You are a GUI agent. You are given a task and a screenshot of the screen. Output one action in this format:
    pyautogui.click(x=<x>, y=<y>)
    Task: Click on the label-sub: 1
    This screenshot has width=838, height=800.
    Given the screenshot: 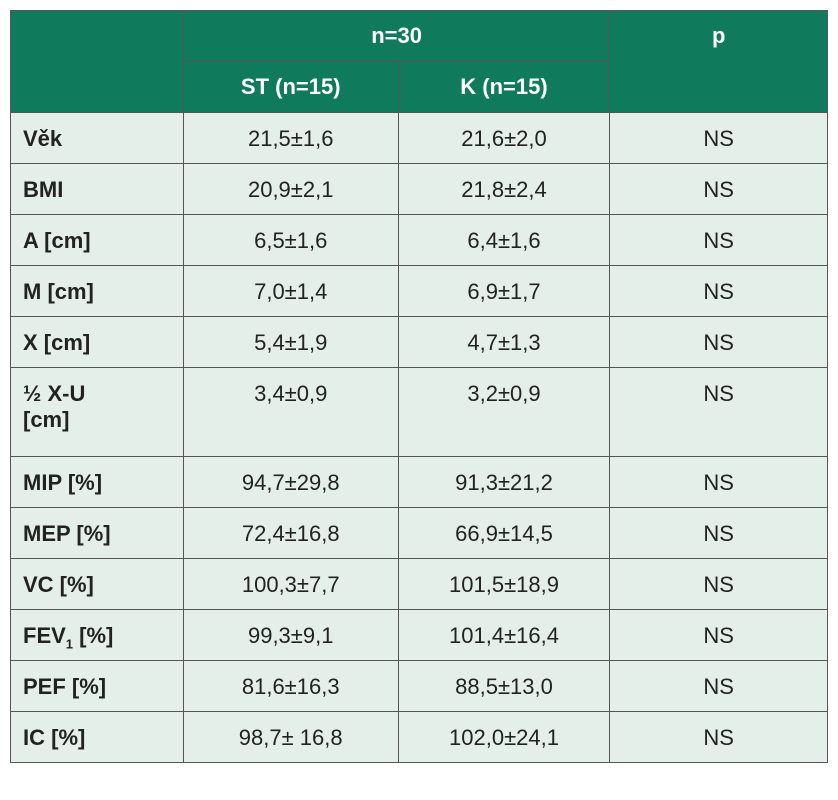 What is the action you would take?
    pyautogui.click(x=69, y=644)
    